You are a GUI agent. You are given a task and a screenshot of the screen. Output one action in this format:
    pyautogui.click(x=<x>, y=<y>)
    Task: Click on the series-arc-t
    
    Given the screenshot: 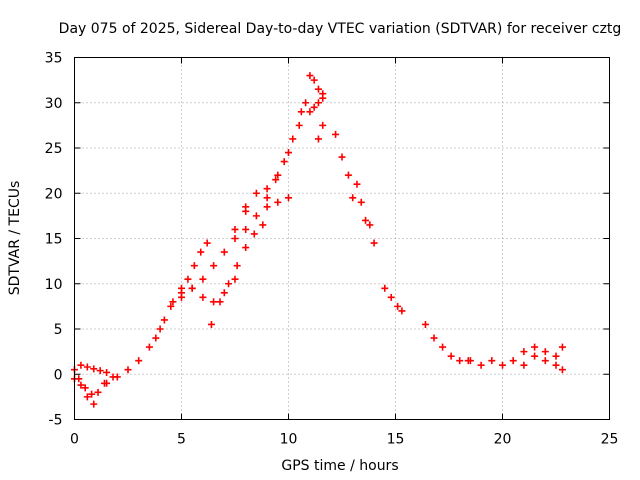 What is the action you would take?
    pyautogui.click(x=516, y=363)
    